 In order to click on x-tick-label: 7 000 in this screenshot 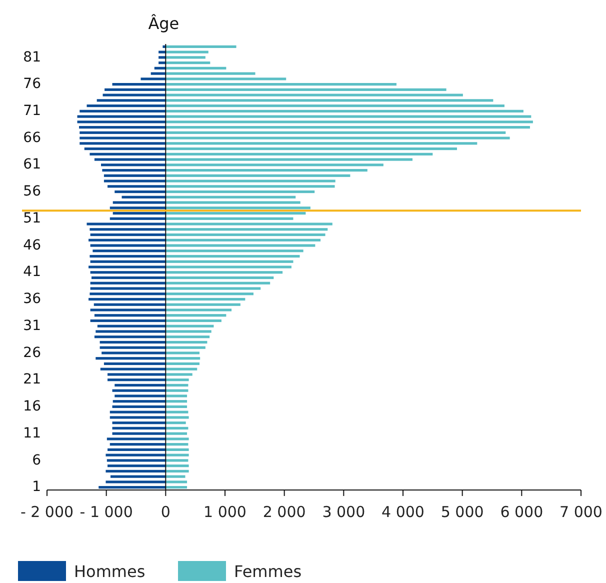, I will do `click(581, 512)`.